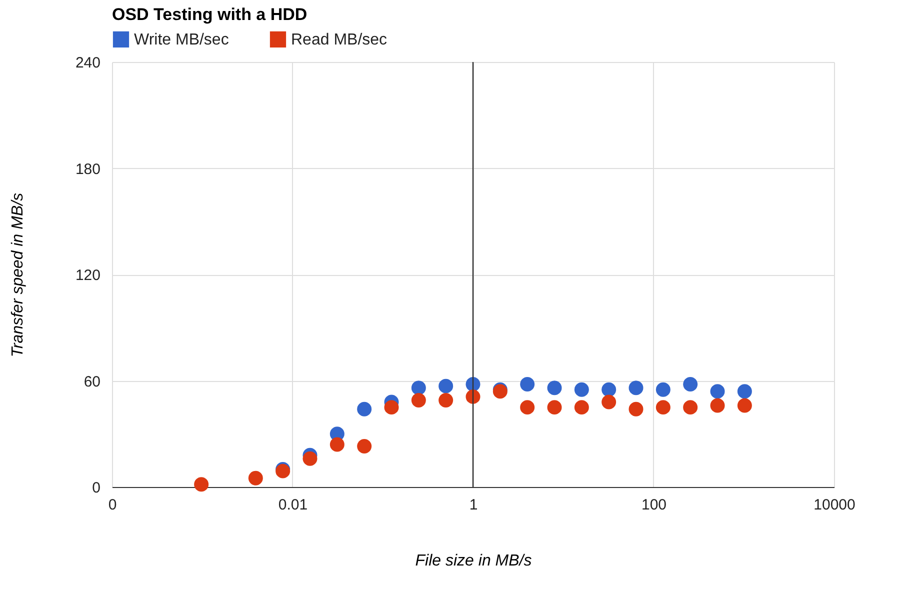 This screenshot has width=907, height=603. Describe the element at coordinates (654, 505) in the screenshot. I see `x-tick-label: 100` at that location.